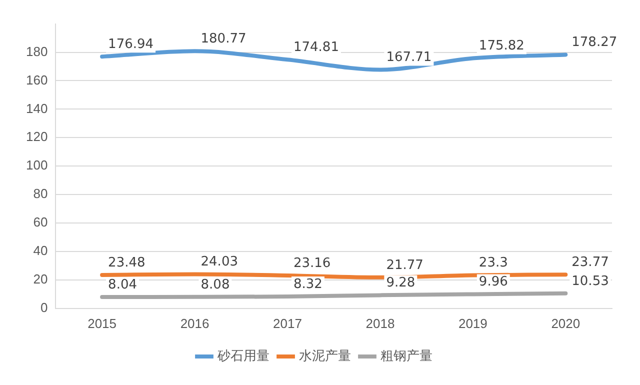  I want to click on data-label: 167.71, so click(409, 58).